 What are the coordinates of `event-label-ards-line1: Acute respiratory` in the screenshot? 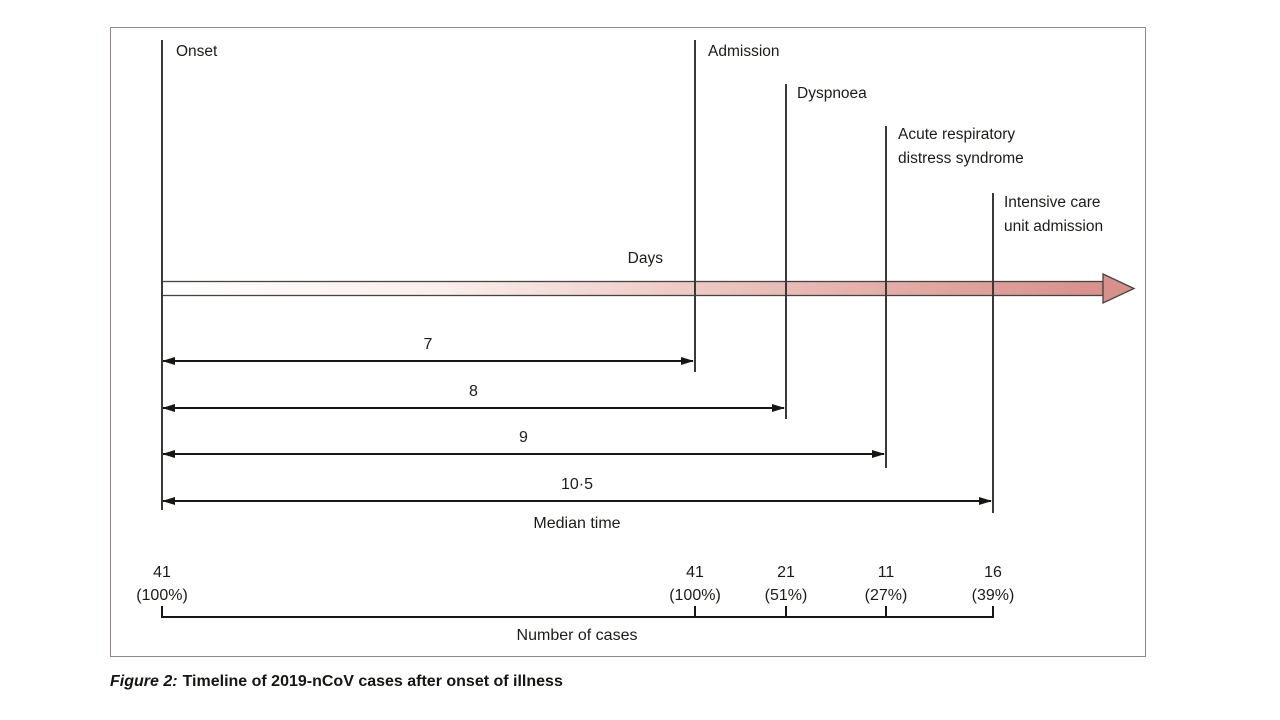 It's located at (957, 134).